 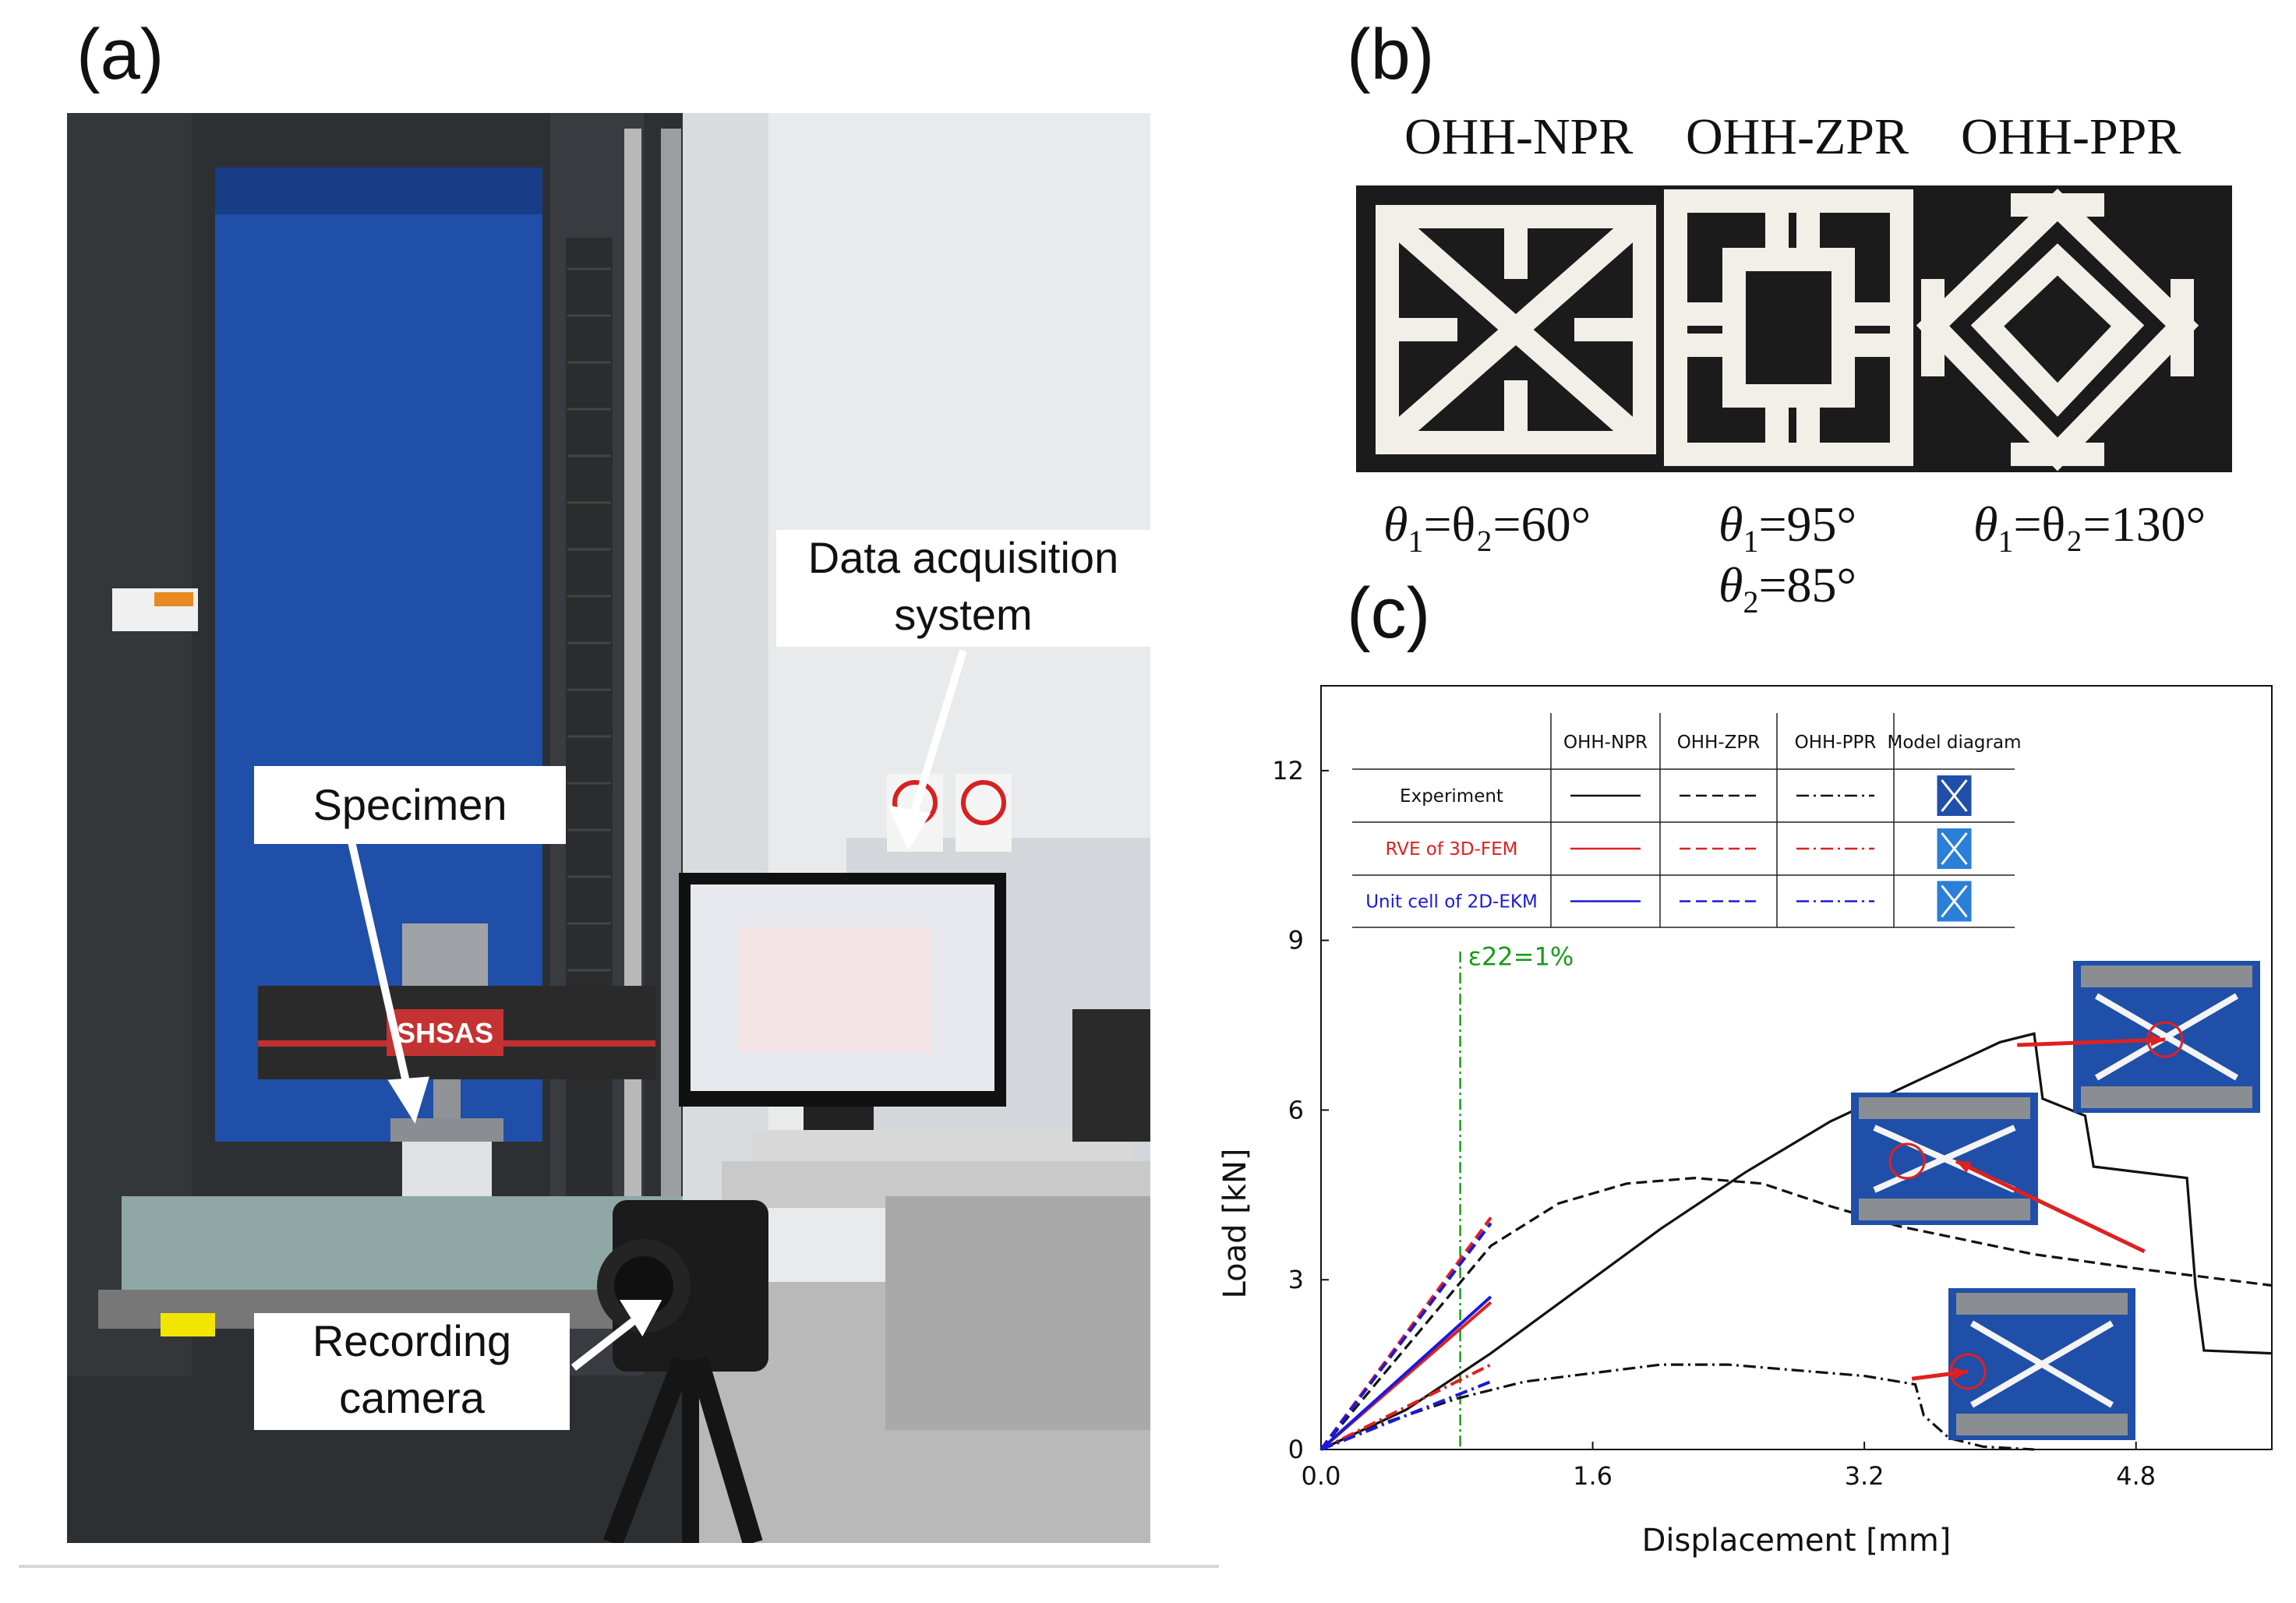 What do you see at coordinates (1389, 613) in the screenshot?
I see `panel-label-c: (c)` at bounding box center [1389, 613].